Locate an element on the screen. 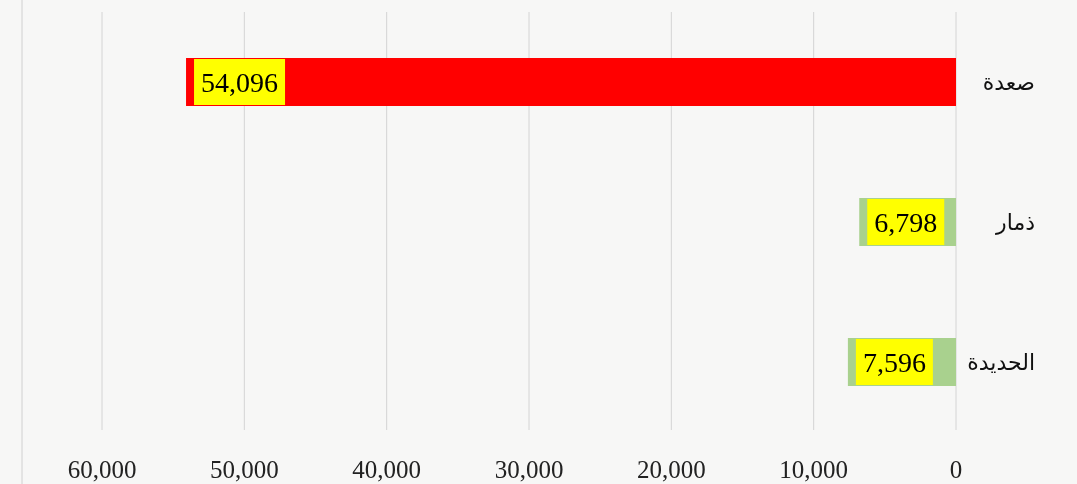 The image size is (1077, 484). y-tick-label: ذمار is located at coordinates (1015, 222).